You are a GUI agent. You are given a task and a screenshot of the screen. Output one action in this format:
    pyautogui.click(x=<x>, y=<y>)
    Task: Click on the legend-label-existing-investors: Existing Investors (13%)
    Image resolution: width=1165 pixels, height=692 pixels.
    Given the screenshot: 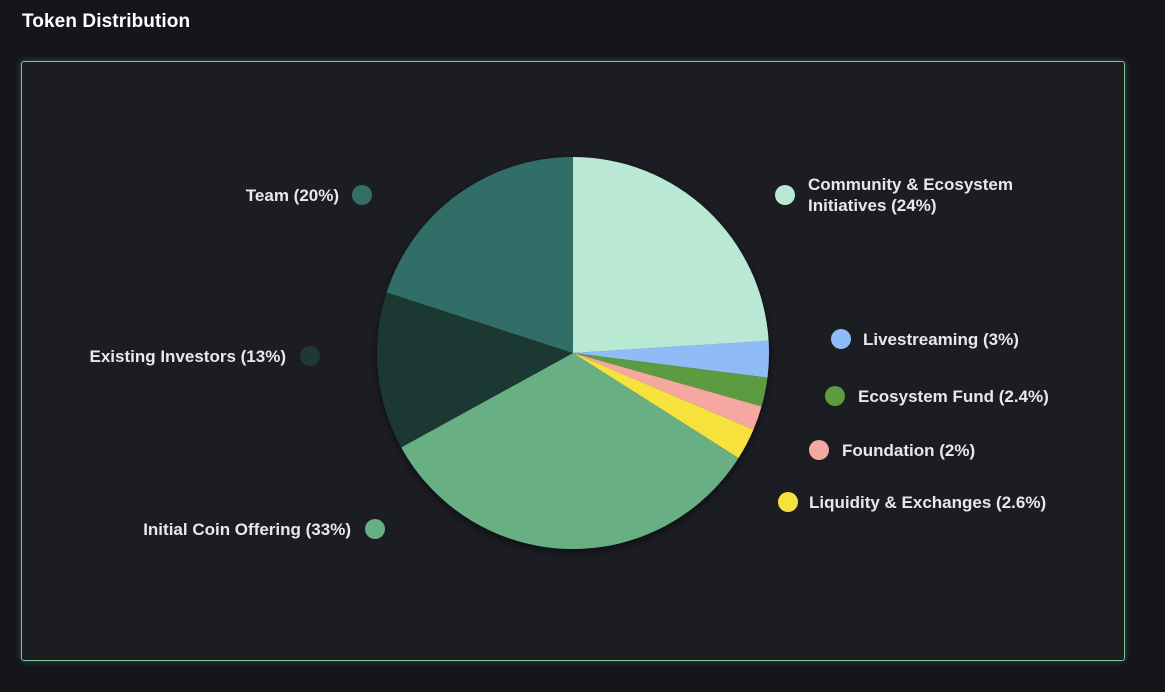 What is the action you would take?
    pyautogui.click(x=187, y=356)
    